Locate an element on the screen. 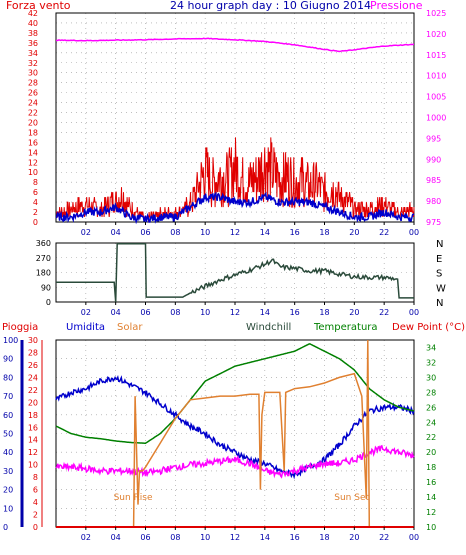  wind-speed-tick: 18 is located at coordinates (33, 132).